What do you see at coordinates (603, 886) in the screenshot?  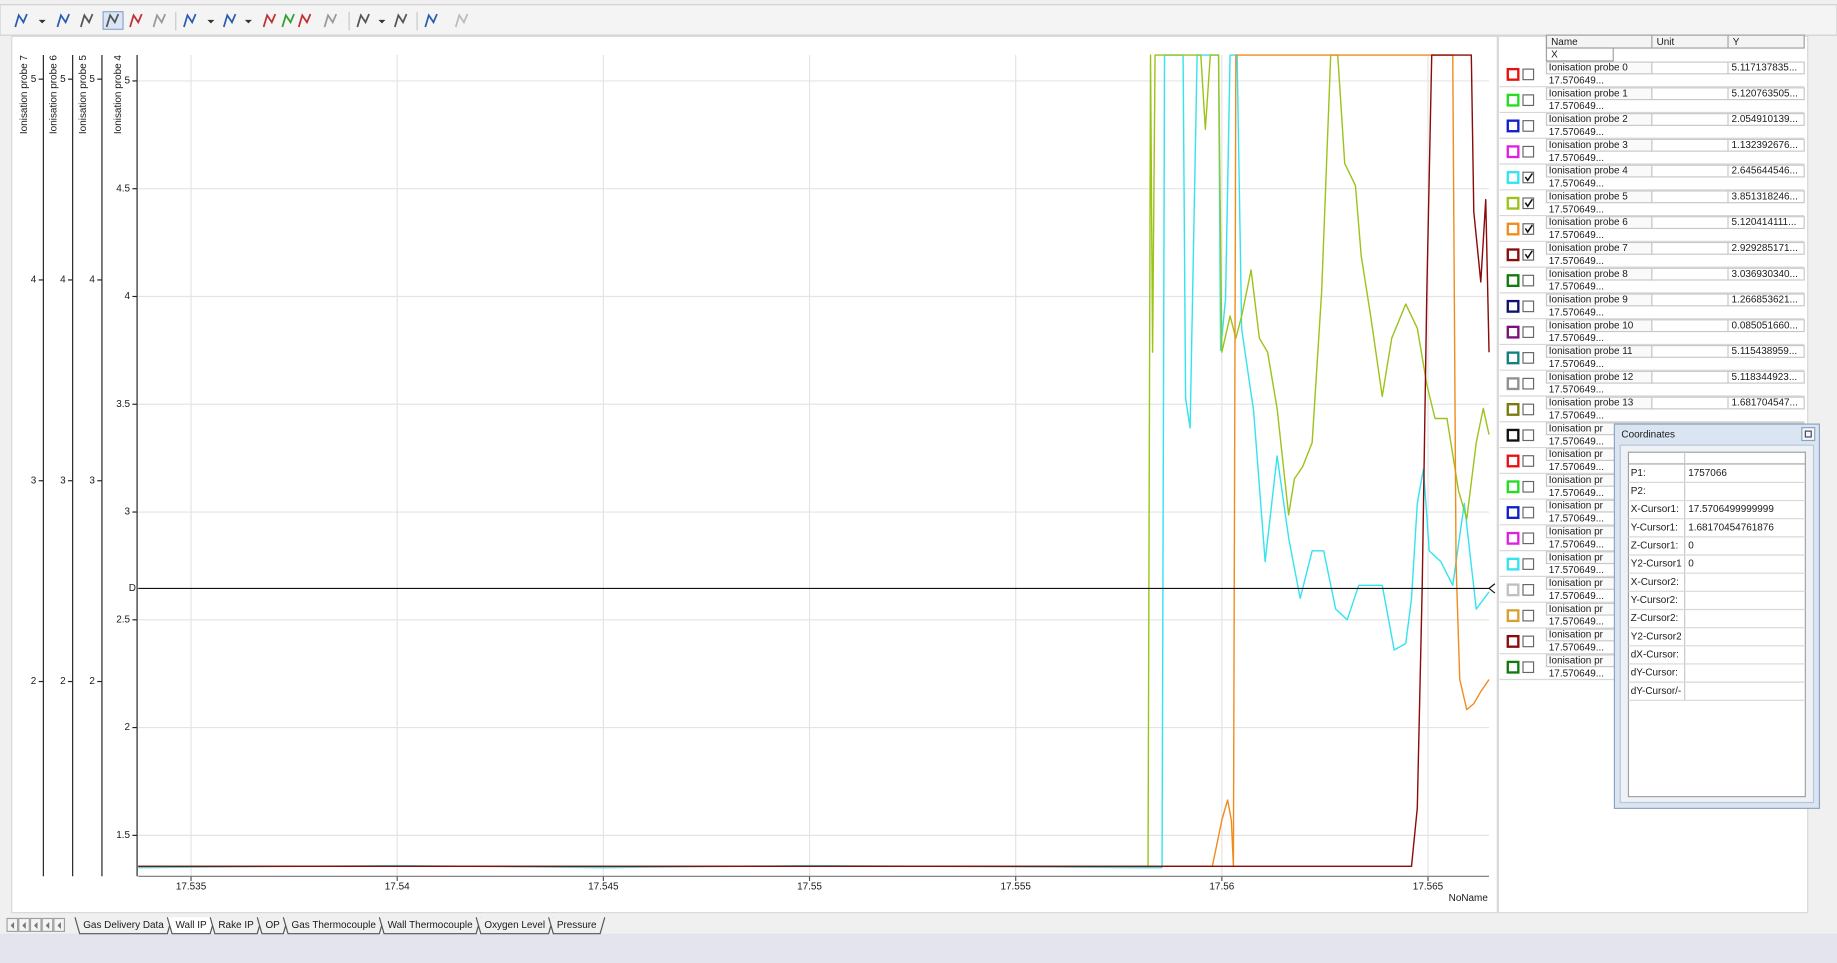 I see `x-tick-label: 17.545` at bounding box center [603, 886].